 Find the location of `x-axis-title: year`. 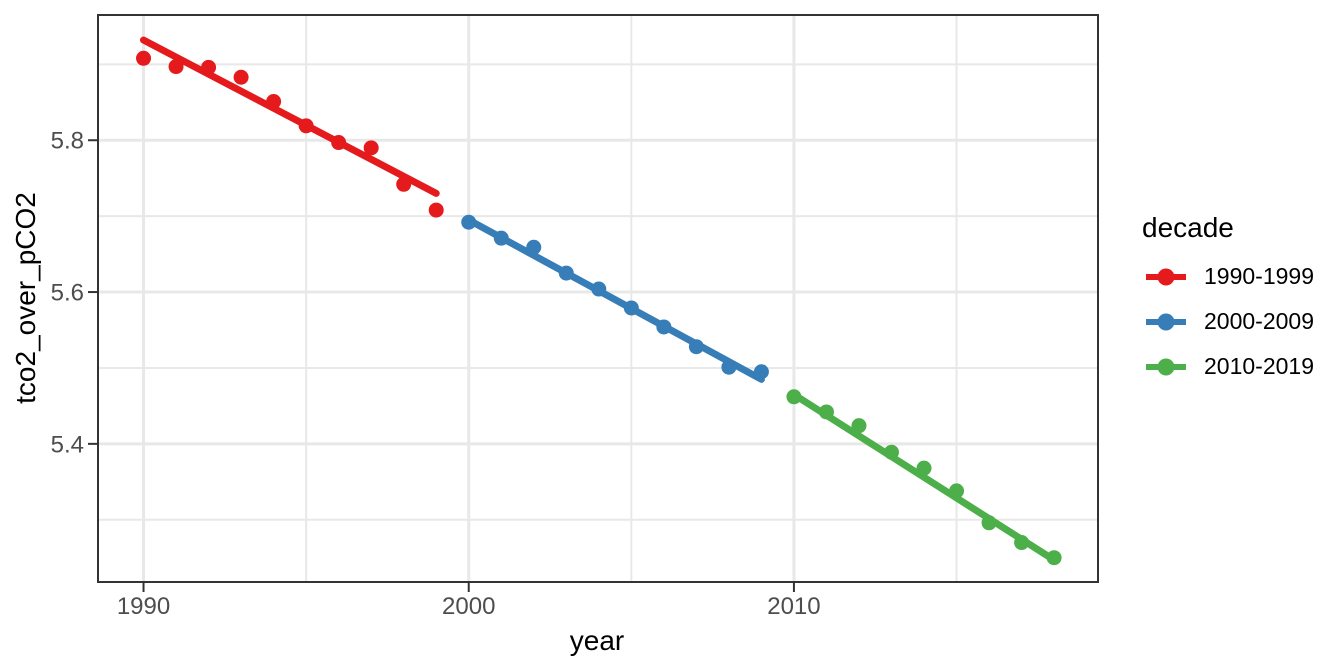

x-axis-title: year is located at coordinates (597, 640).